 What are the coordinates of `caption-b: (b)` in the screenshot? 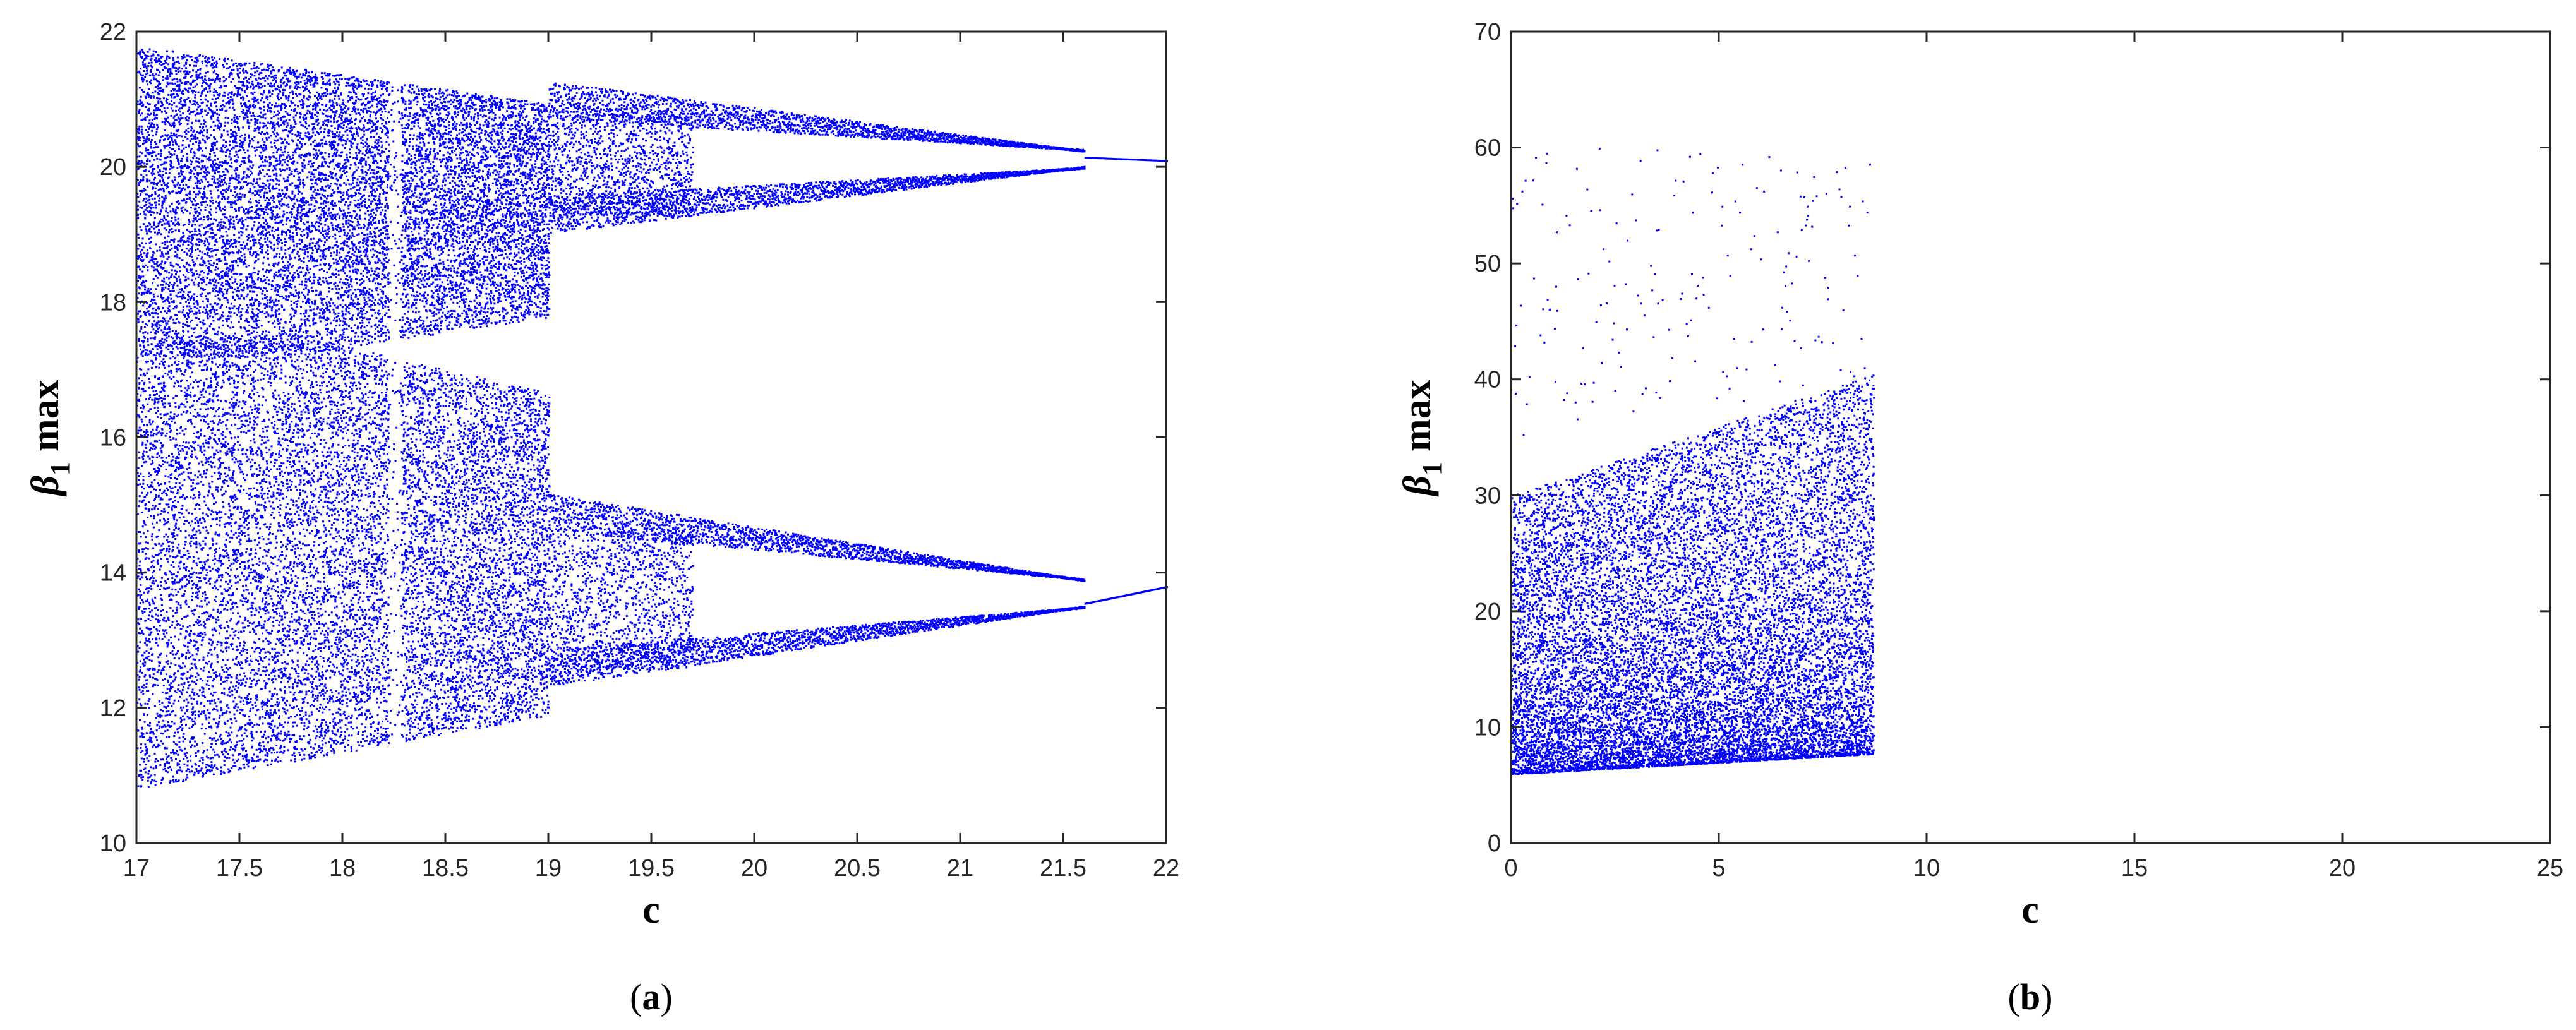 It's located at (2030, 996).